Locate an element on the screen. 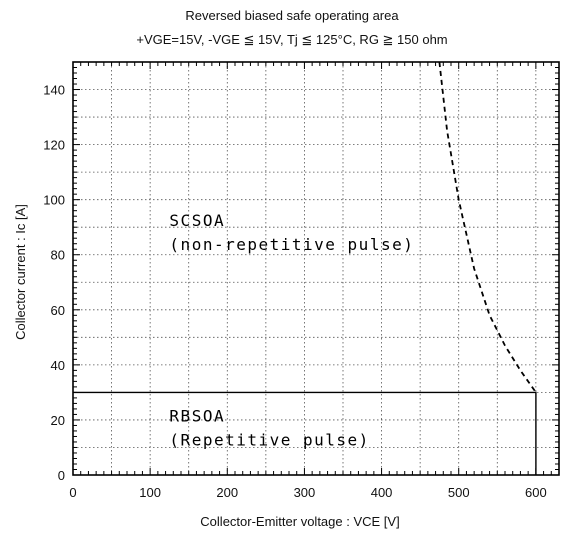  rbsoa-boundary-line is located at coordinates (305, 433).